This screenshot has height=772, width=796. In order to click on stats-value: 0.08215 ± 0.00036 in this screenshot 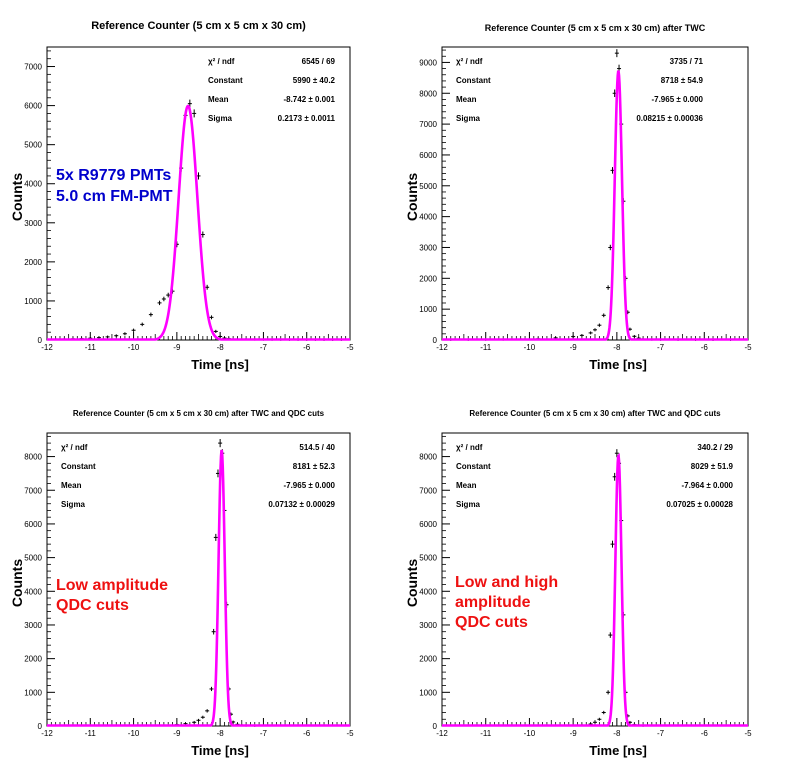, I will do `click(669, 118)`.